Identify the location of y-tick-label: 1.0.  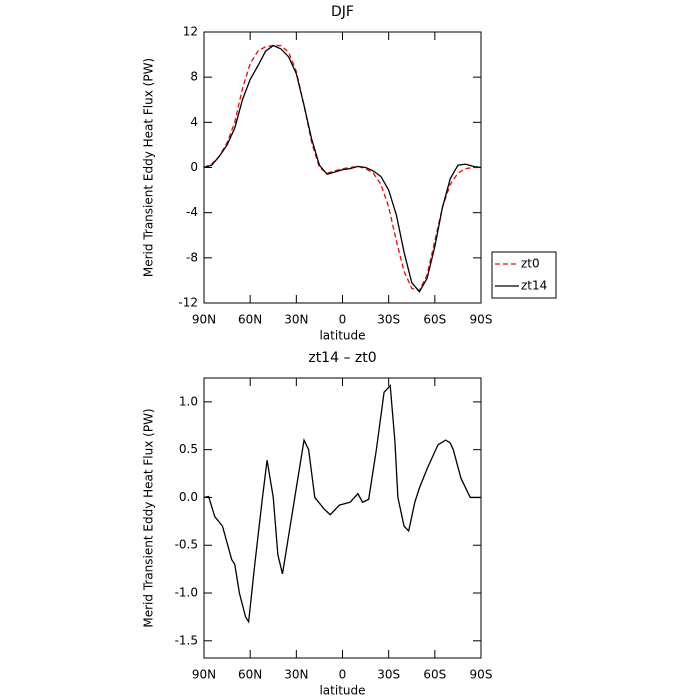
(188, 401).